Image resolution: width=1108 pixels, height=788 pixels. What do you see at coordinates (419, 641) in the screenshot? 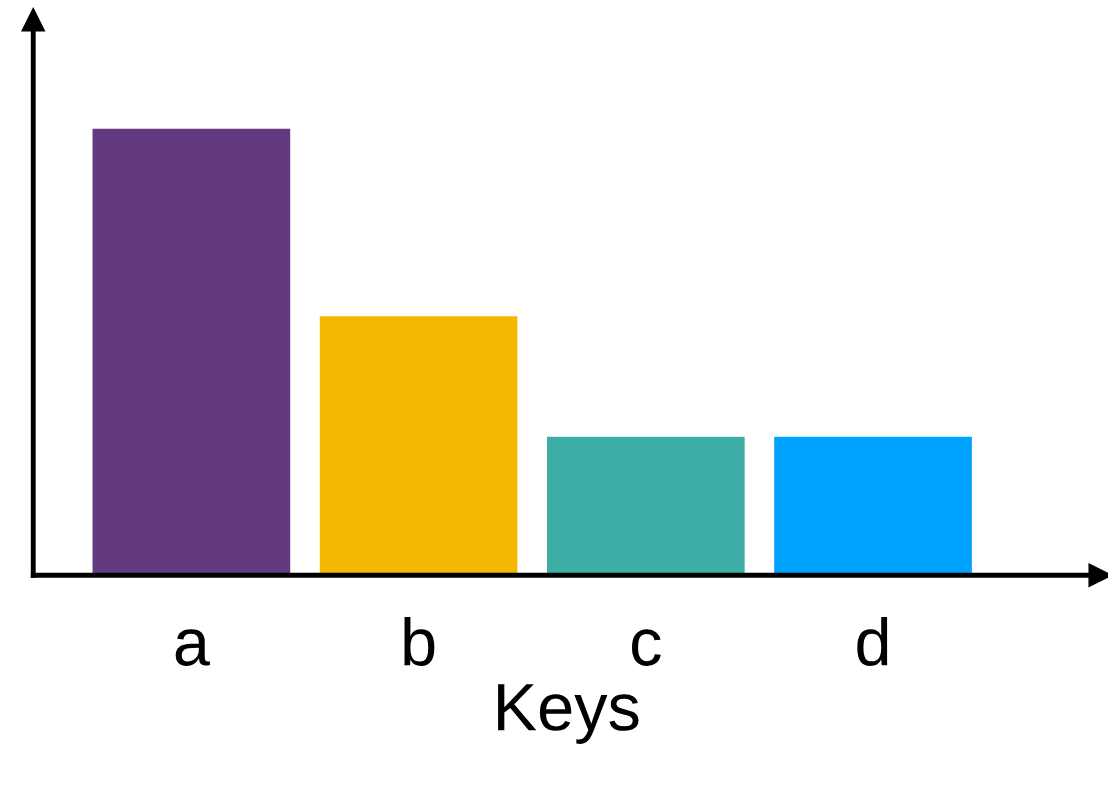
I see `x-tick-label: b` at bounding box center [419, 641].